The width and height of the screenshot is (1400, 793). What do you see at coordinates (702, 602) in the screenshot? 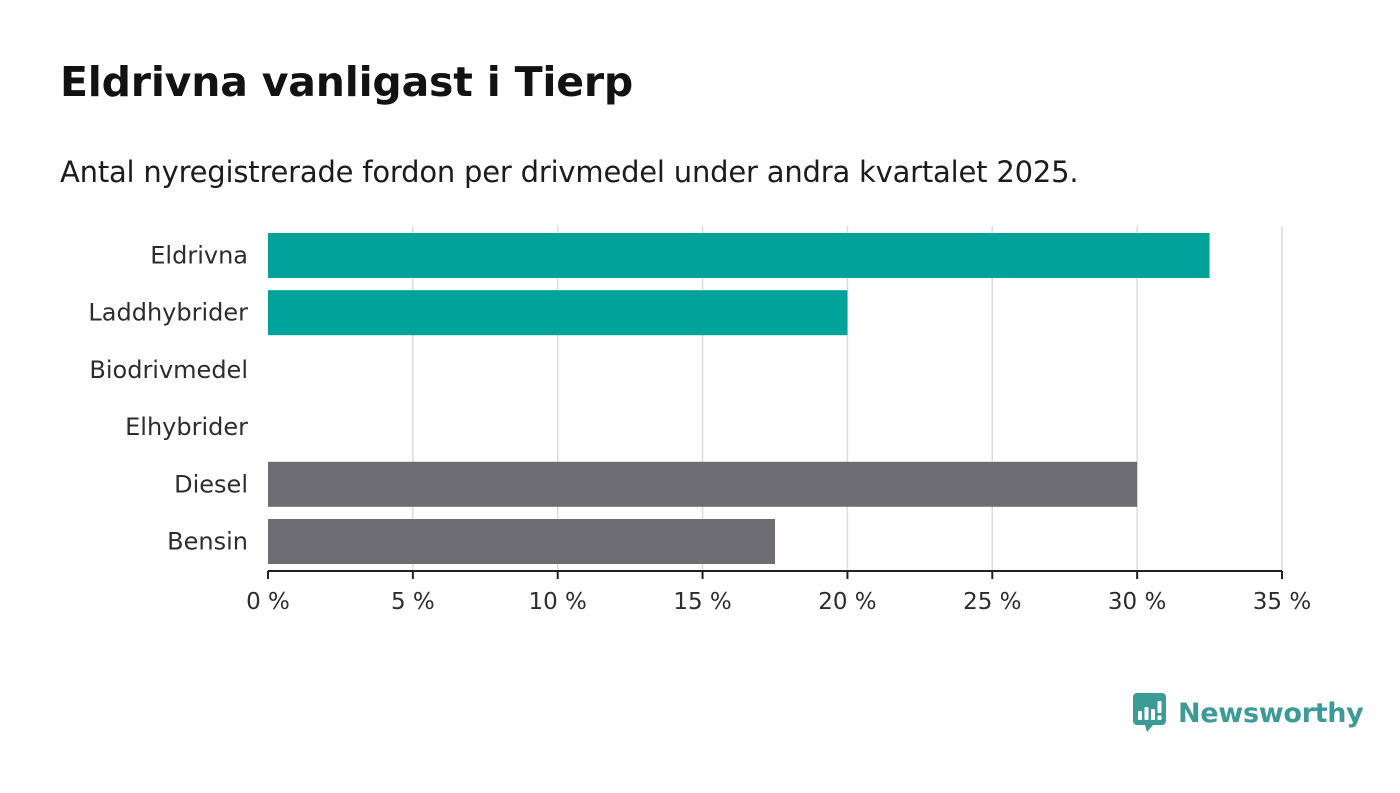
I see `x-tick-label: 15 %` at bounding box center [702, 602].